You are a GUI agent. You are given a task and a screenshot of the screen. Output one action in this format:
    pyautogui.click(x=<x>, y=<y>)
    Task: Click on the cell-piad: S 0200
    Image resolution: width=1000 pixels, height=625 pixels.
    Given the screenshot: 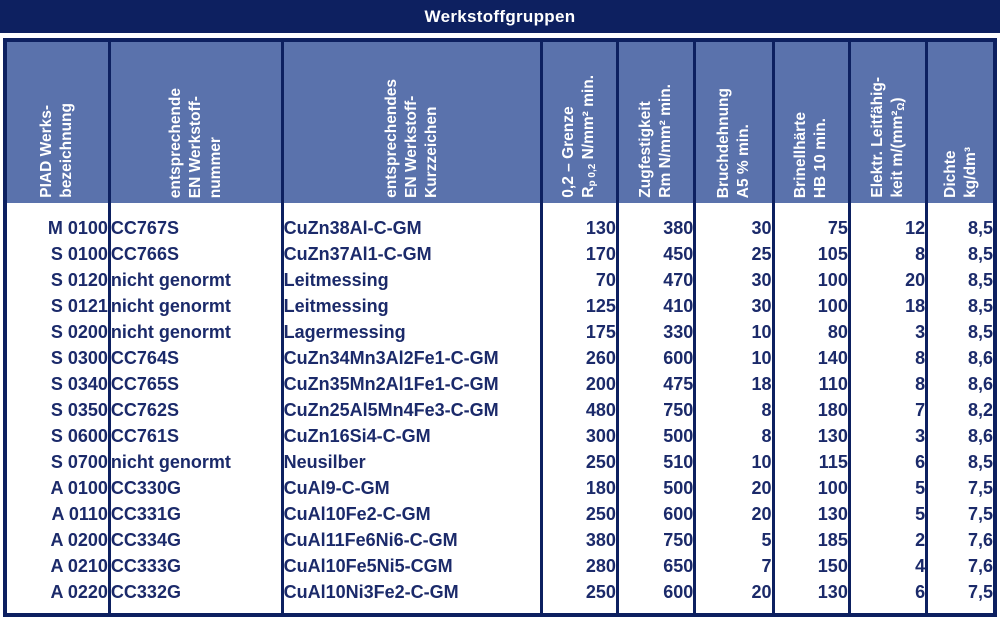 What is the action you would take?
    pyautogui.click(x=57, y=332)
    